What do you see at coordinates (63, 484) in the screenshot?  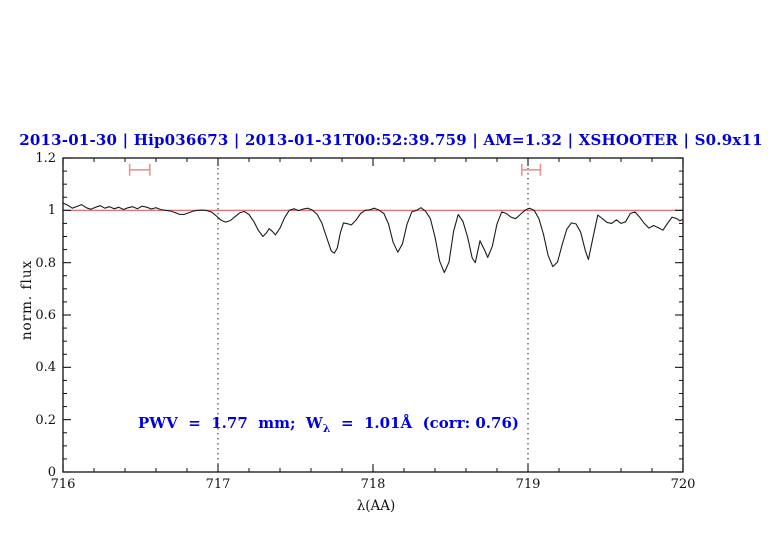 I see `x-tick-label-716: 716` at bounding box center [63, 484].